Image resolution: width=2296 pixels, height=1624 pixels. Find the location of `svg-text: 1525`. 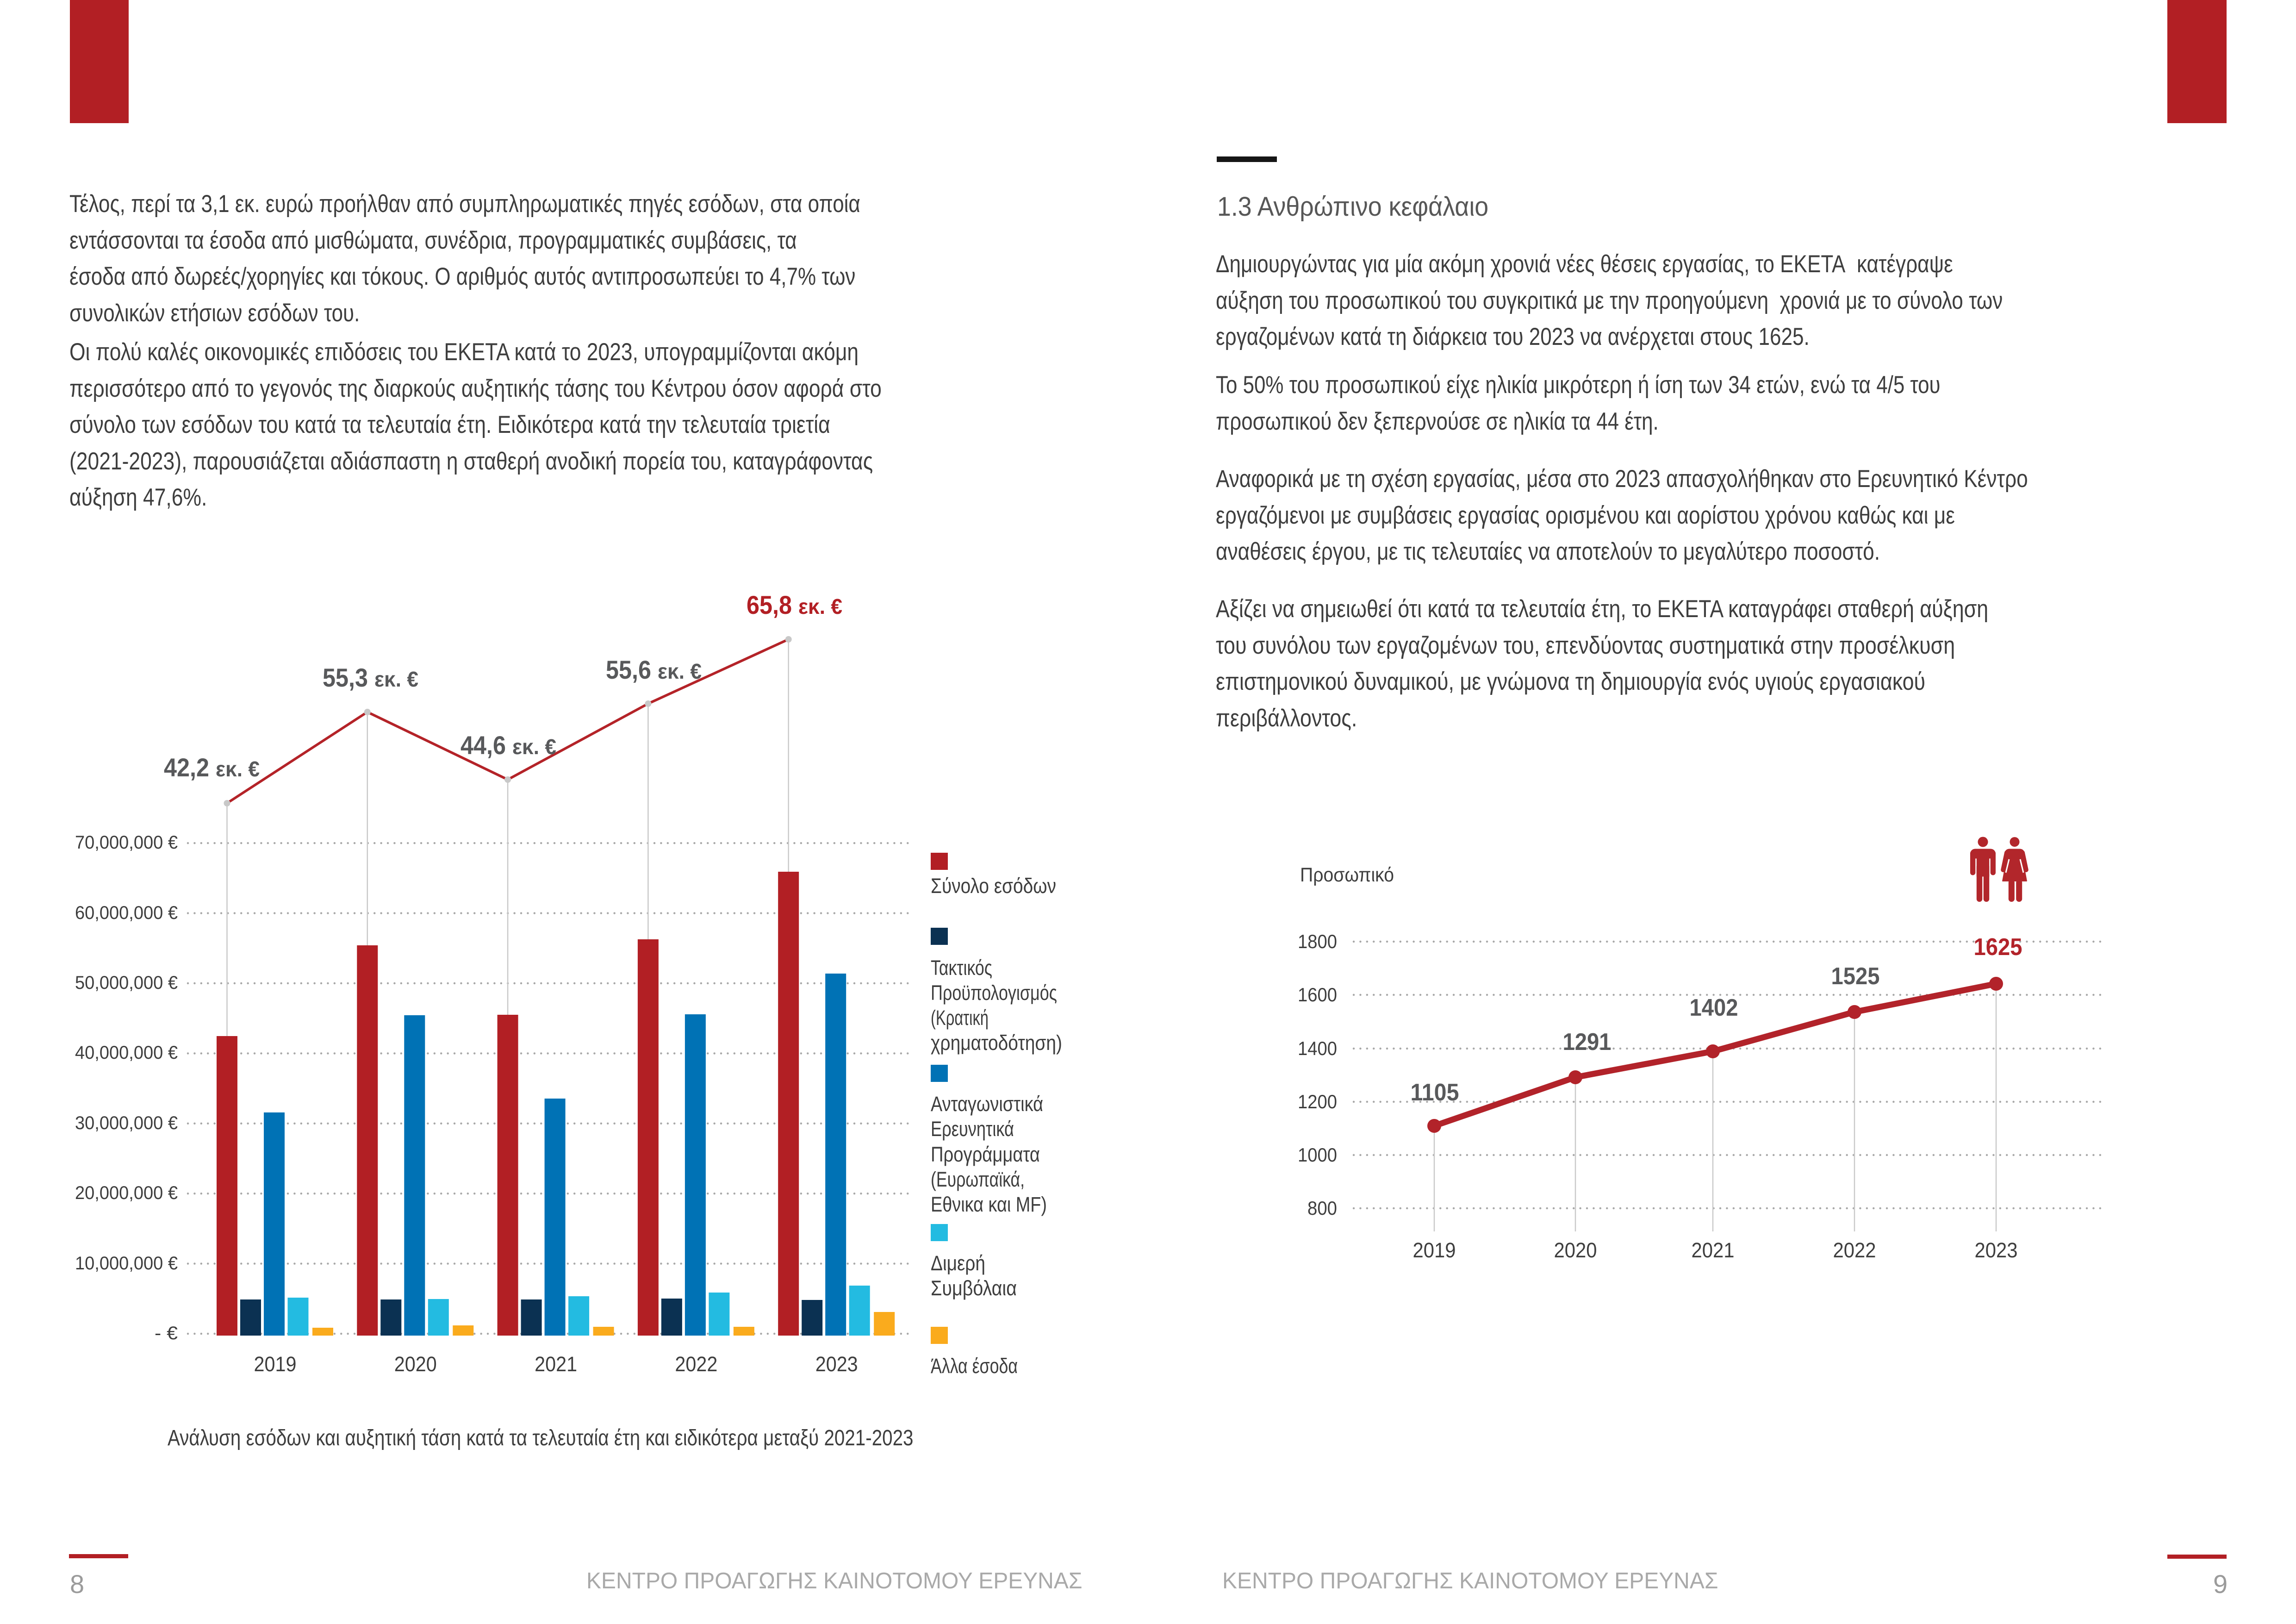

svg-text: 1525 is located at coordinates (1855, 976).